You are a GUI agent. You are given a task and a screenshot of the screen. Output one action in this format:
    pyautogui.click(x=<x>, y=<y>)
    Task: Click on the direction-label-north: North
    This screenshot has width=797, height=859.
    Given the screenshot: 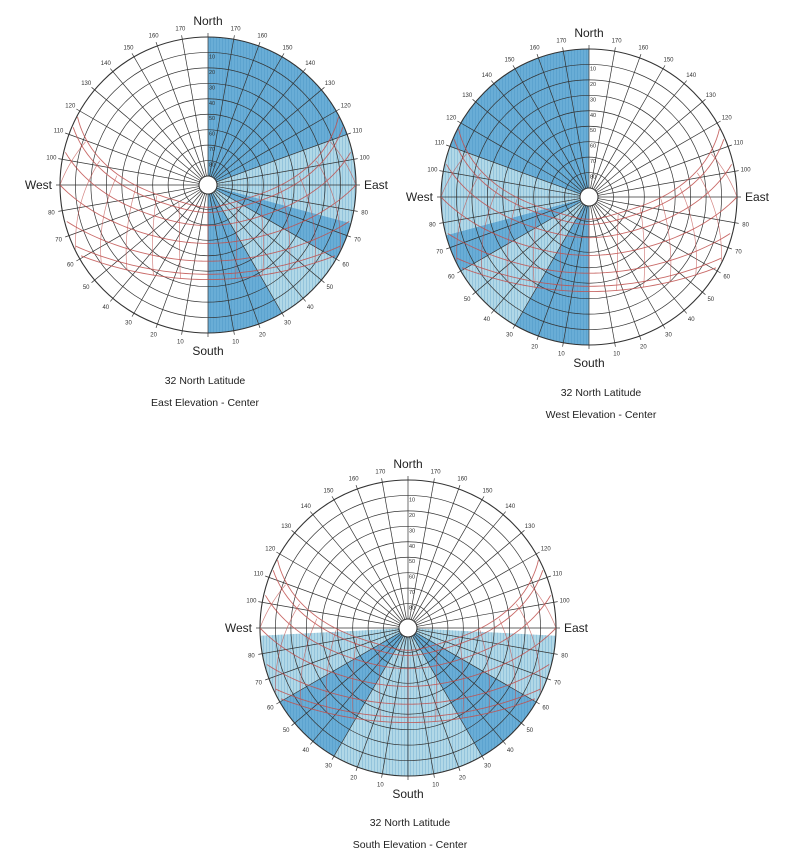 What is the action you would take?
    pyautogui.click(x=588, y=33)
    